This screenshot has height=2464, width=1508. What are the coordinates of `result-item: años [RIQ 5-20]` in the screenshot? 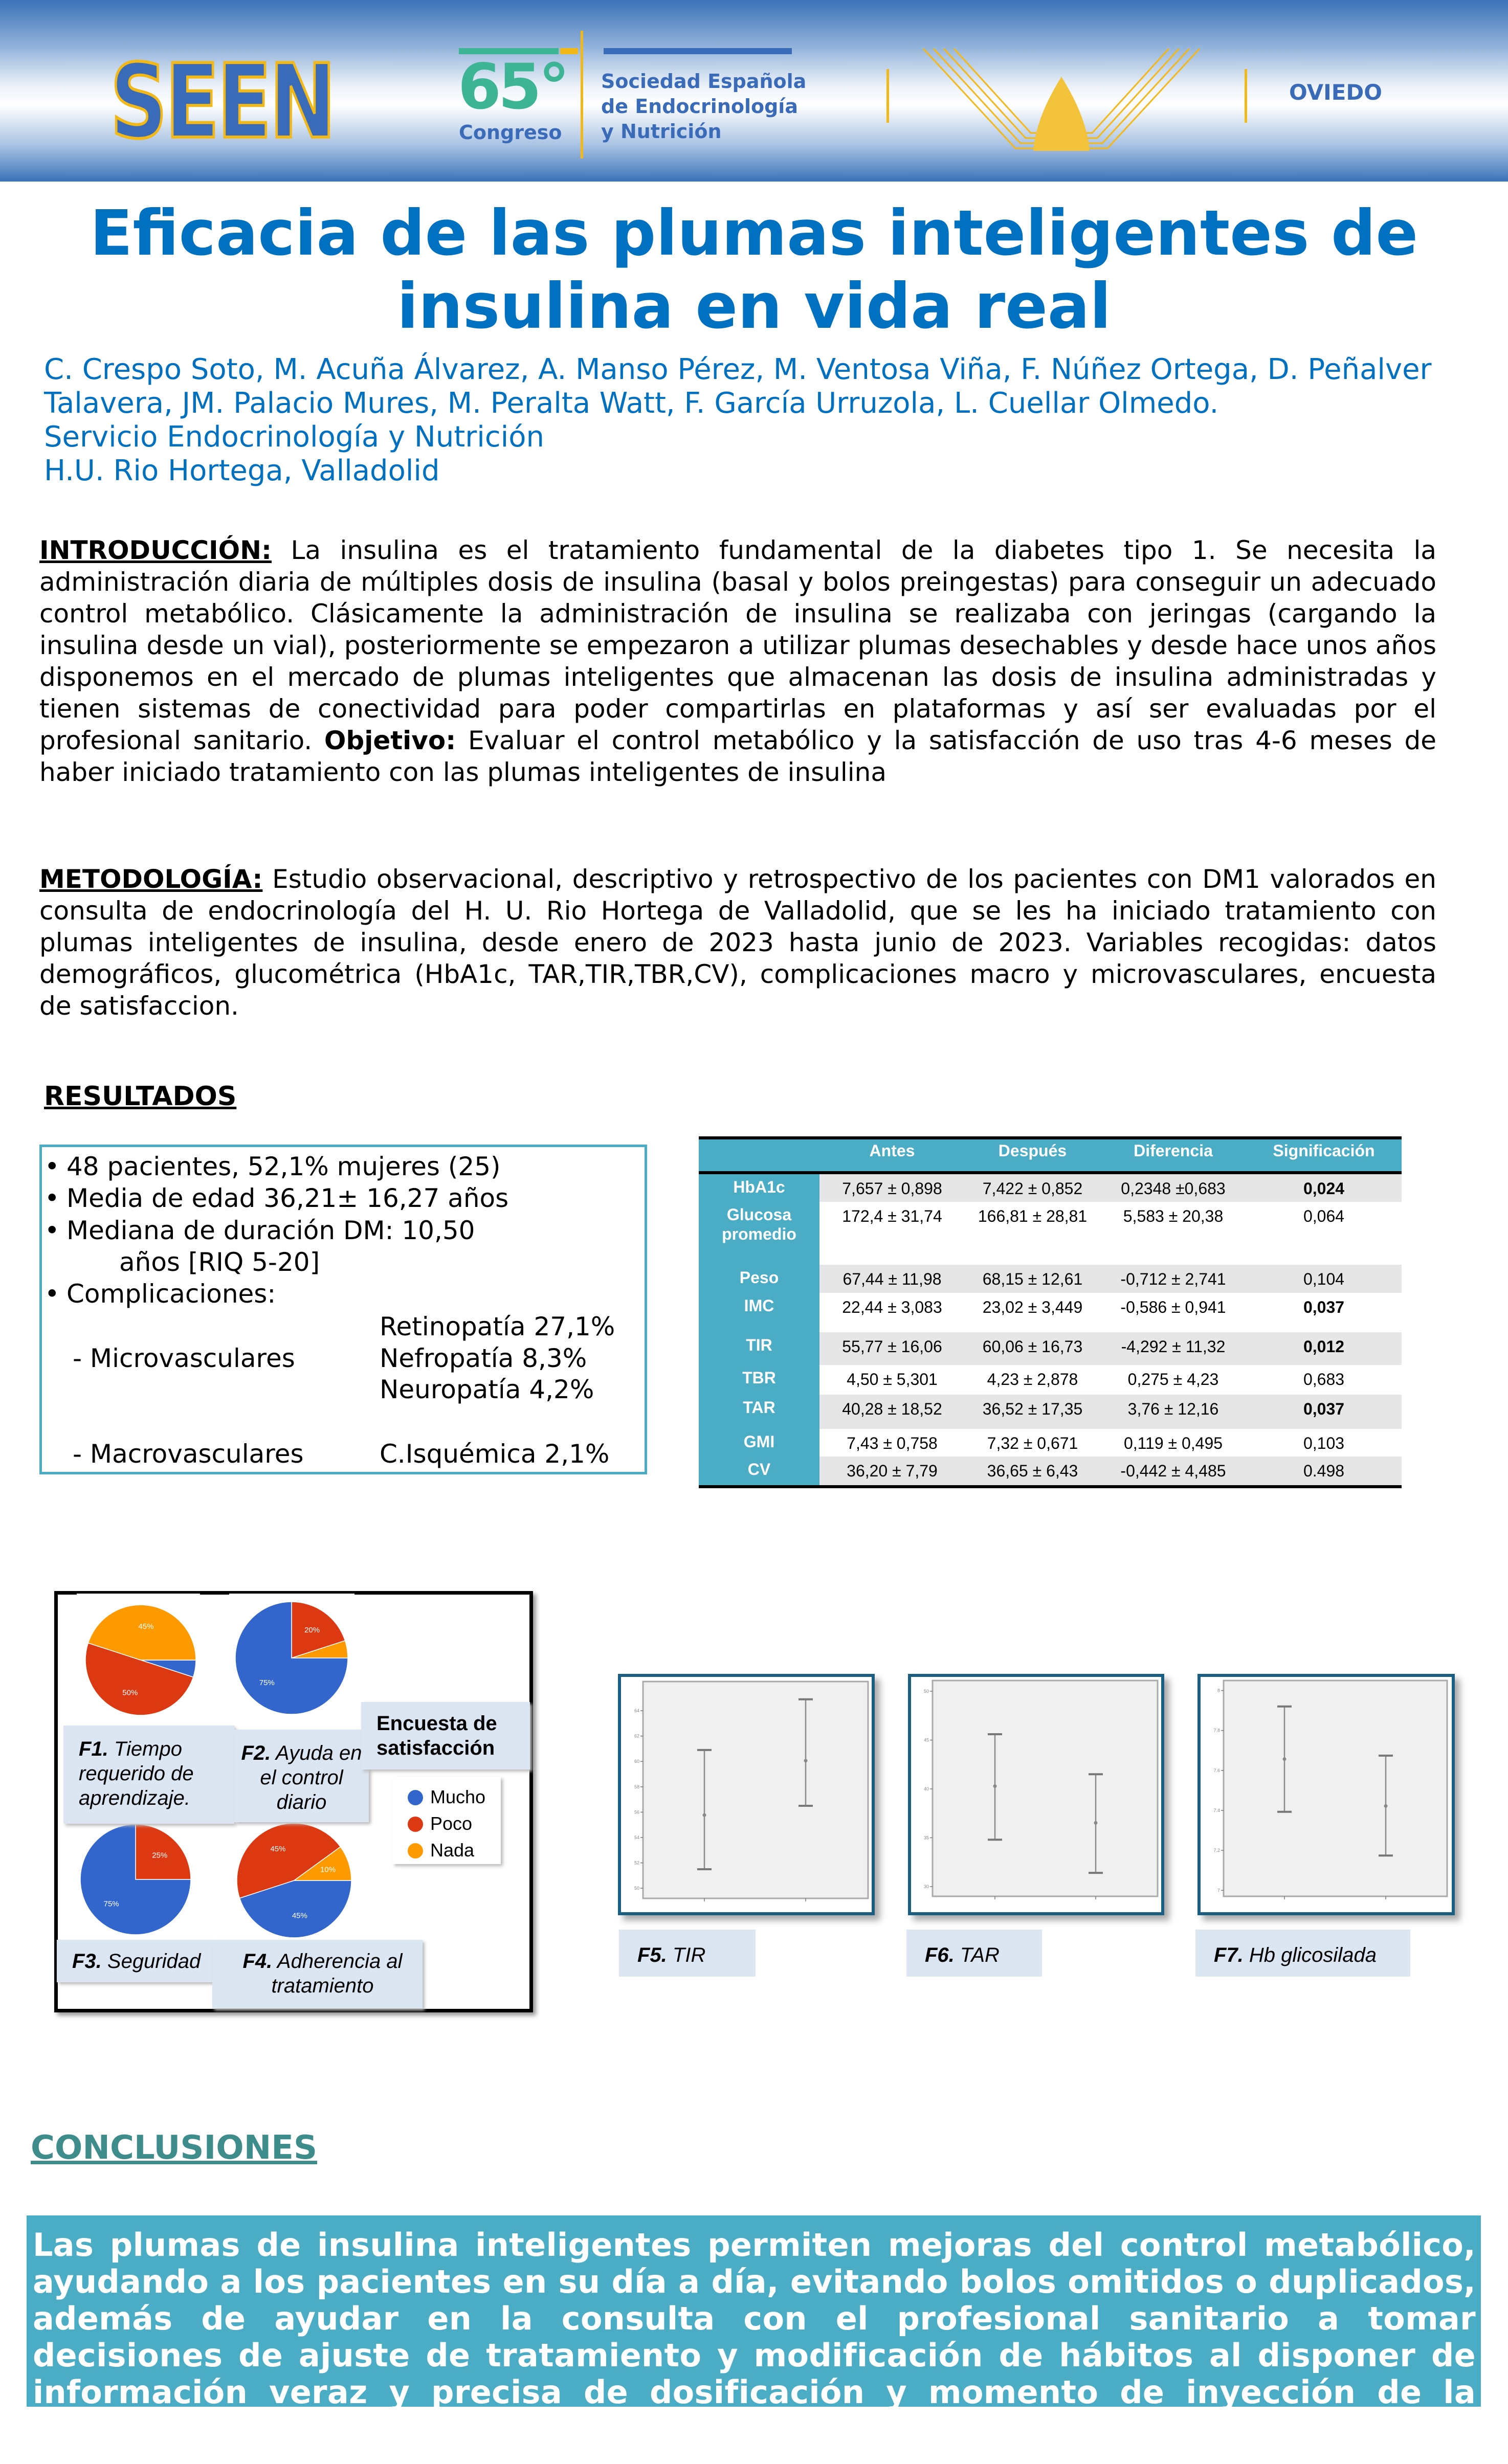 It's located at (219, 1262).